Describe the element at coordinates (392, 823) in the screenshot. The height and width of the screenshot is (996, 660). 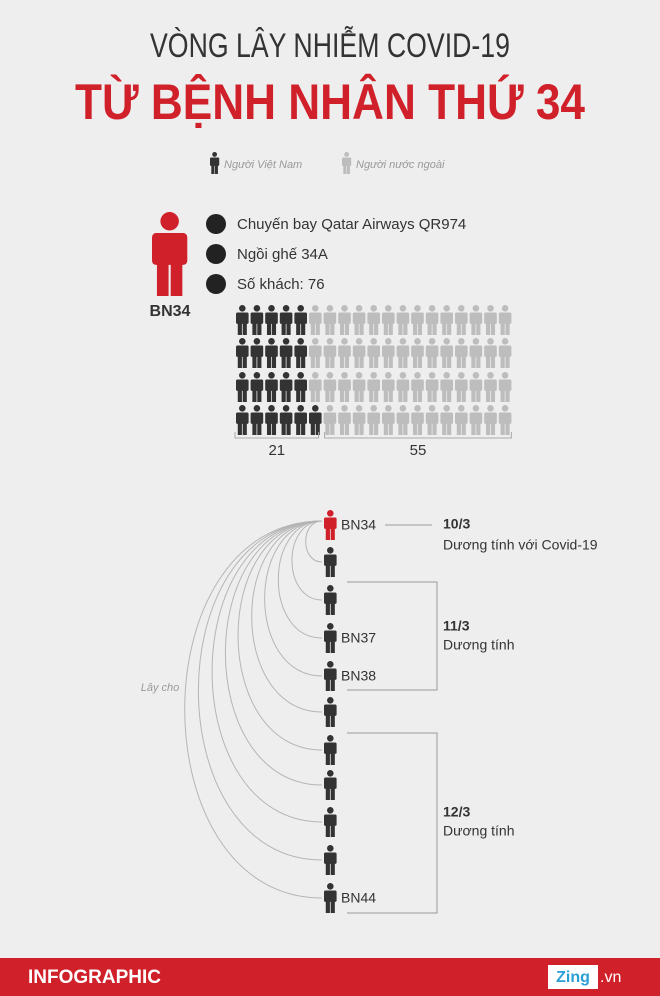
I see `bracket` at that location.